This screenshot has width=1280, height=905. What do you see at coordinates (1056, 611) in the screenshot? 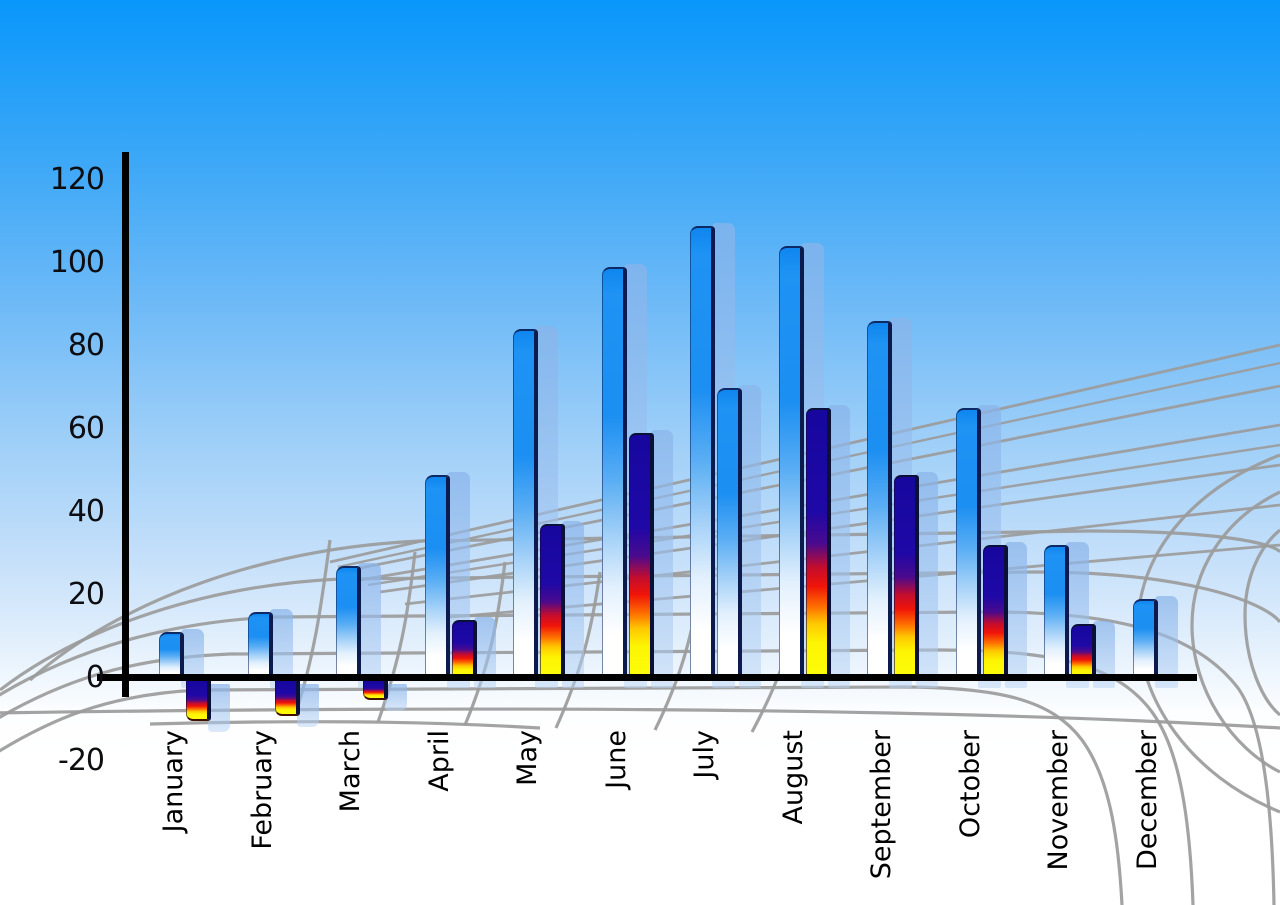
I see `bar-november-primary` at bounding box center [1056, 611].